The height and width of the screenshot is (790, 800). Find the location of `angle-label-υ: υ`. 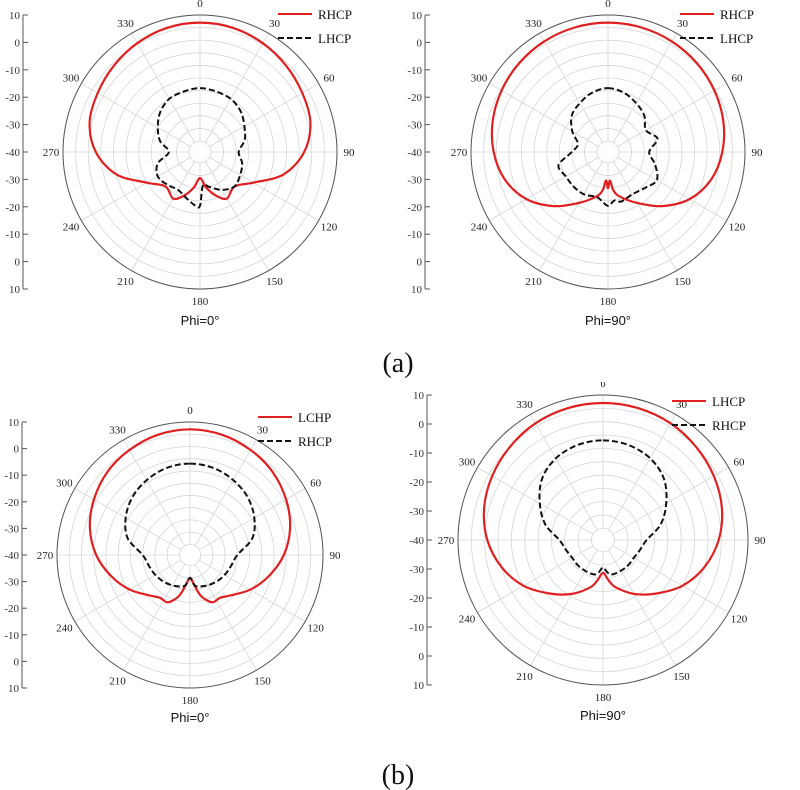

angle-label-υ: υ is located at coordinates (603, 384).